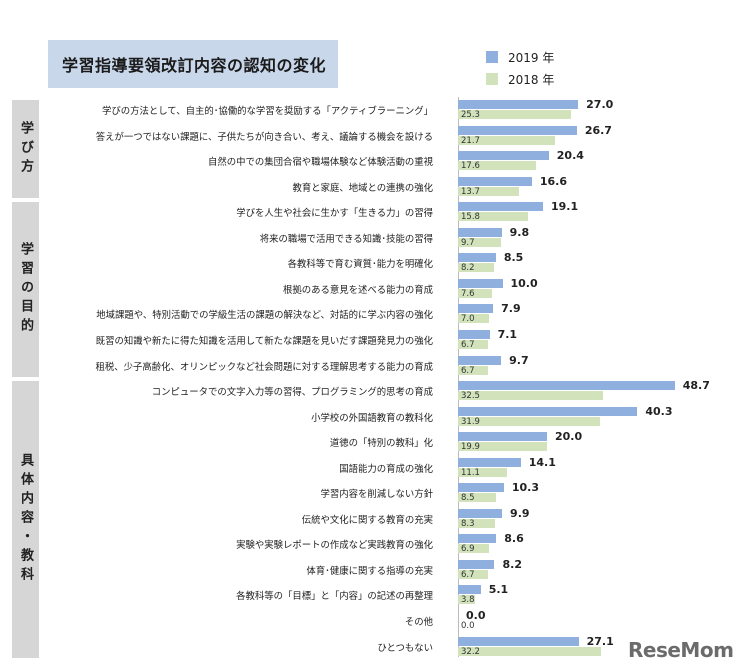  What do you see at coordinates (525, 488) in the screenshot?
I see `data-label-2019: 10.3` at bounding box center [525, 488].